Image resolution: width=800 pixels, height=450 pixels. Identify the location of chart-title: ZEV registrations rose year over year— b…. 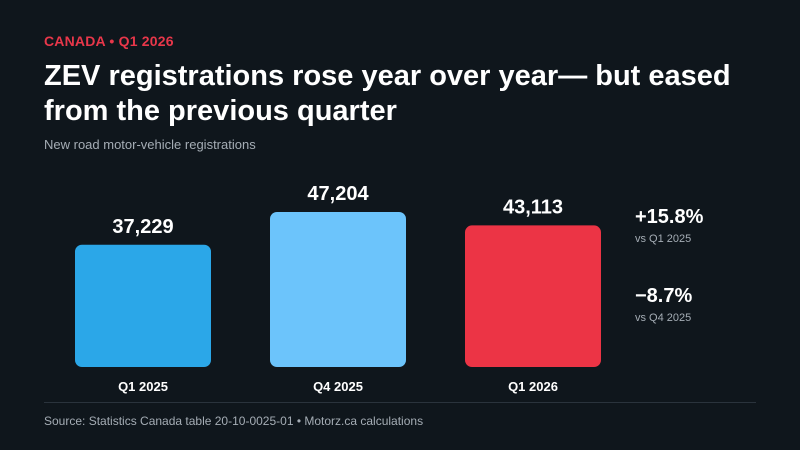
(387, 93).